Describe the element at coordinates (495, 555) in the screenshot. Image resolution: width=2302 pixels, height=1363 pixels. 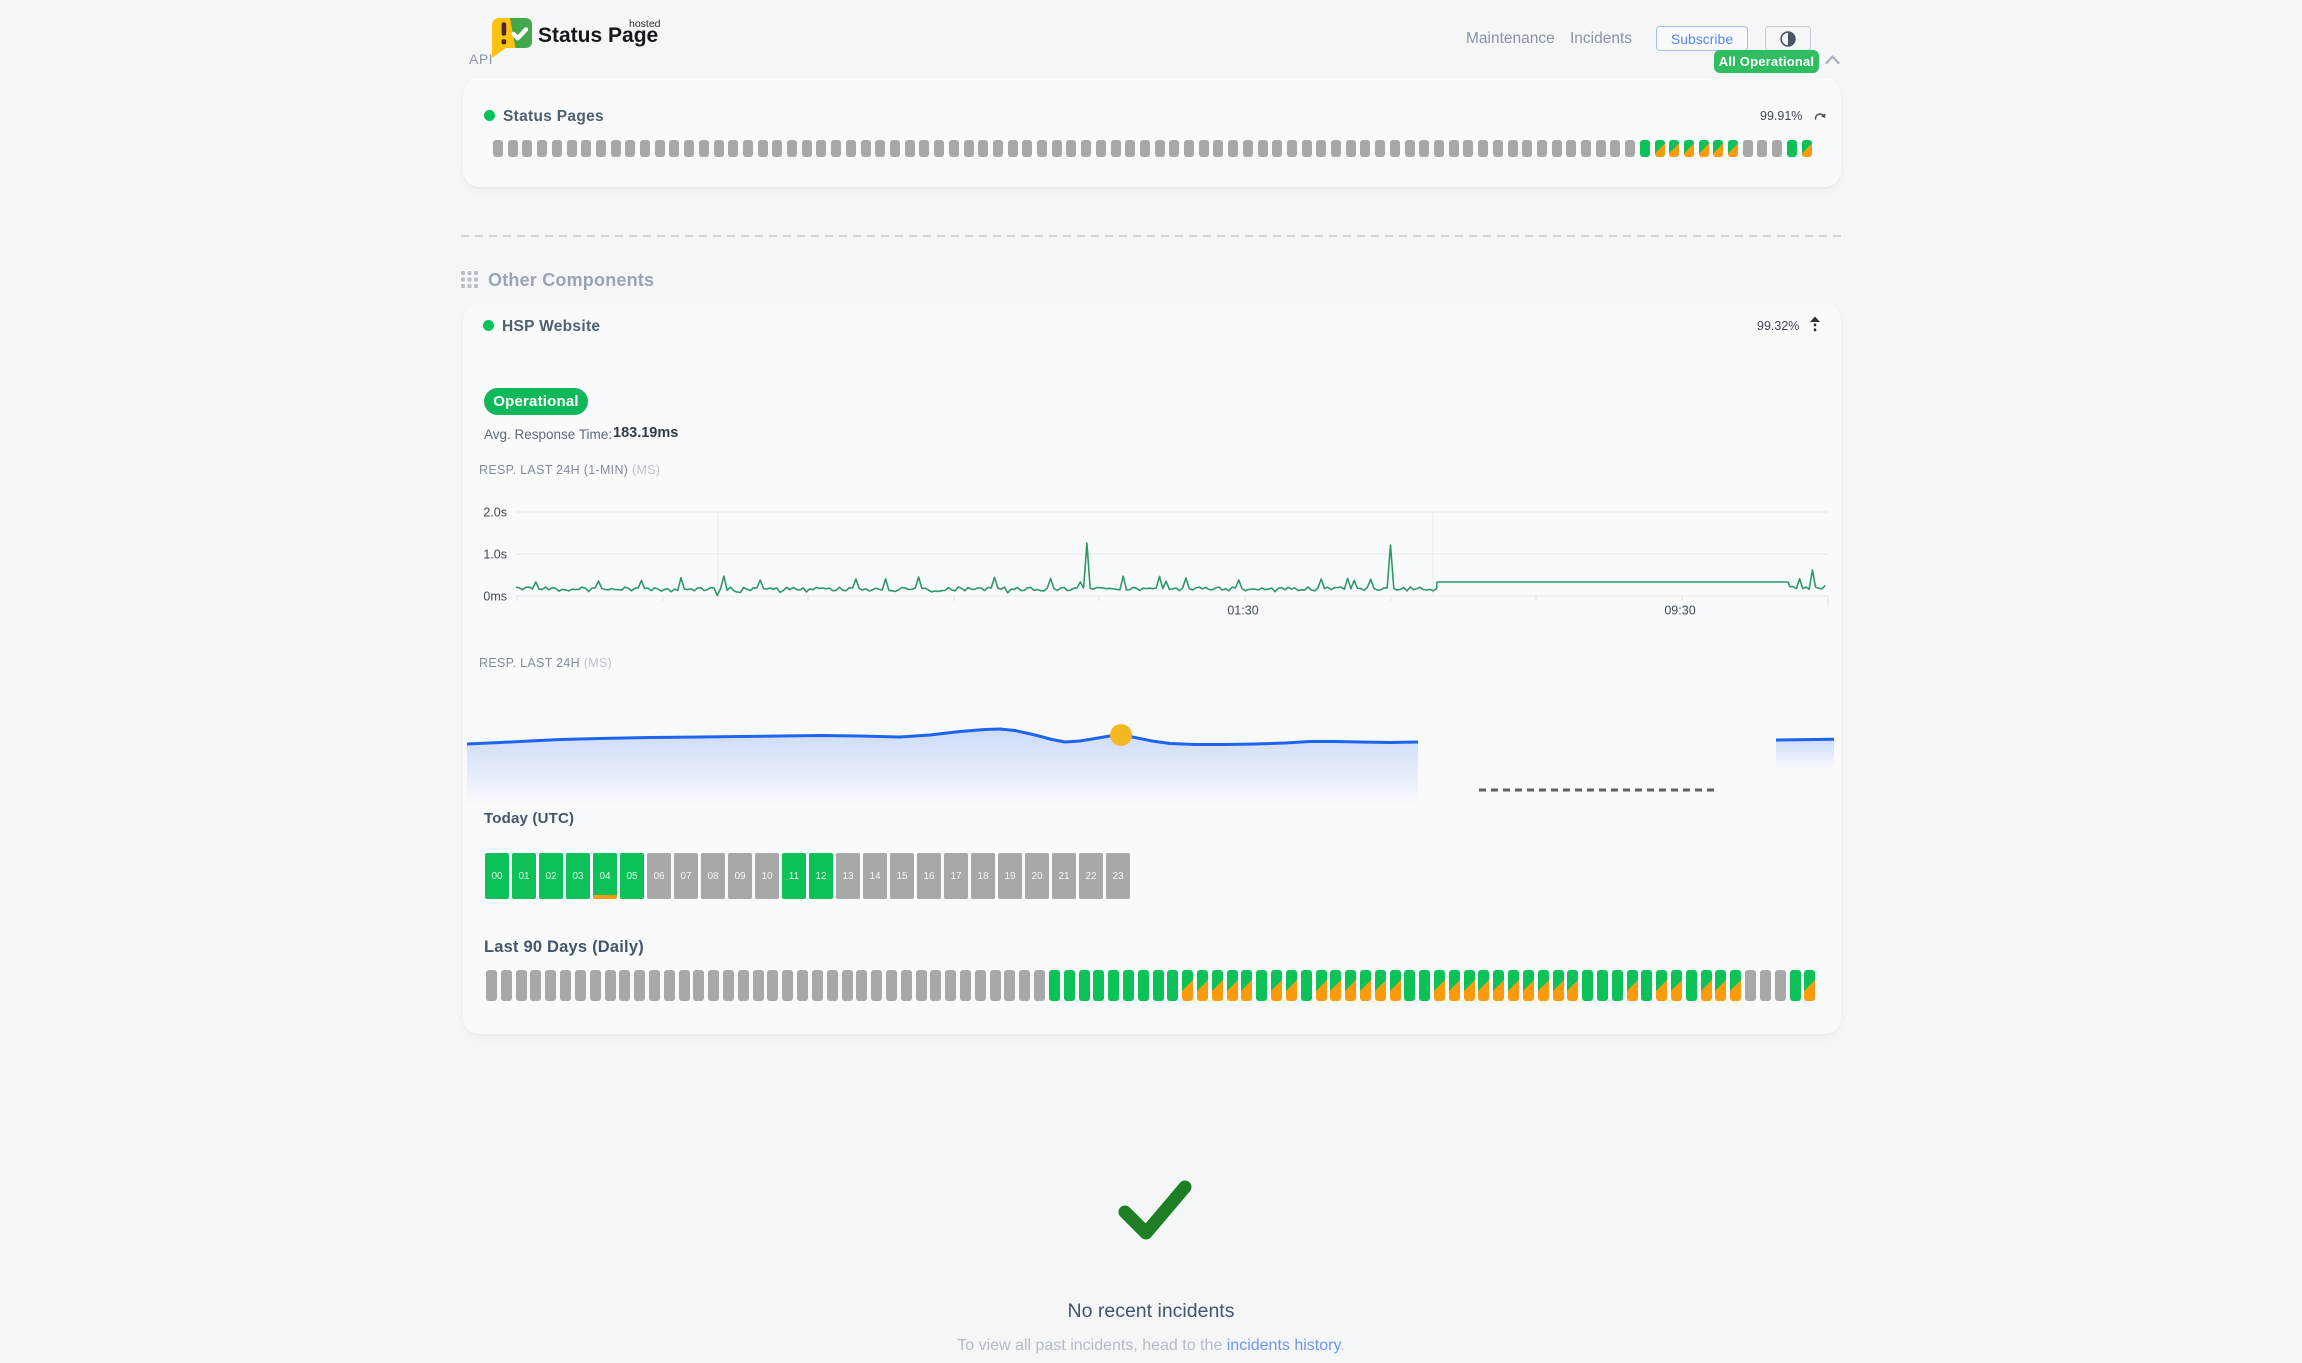
I see `svg-text: 1.0s` at that location.